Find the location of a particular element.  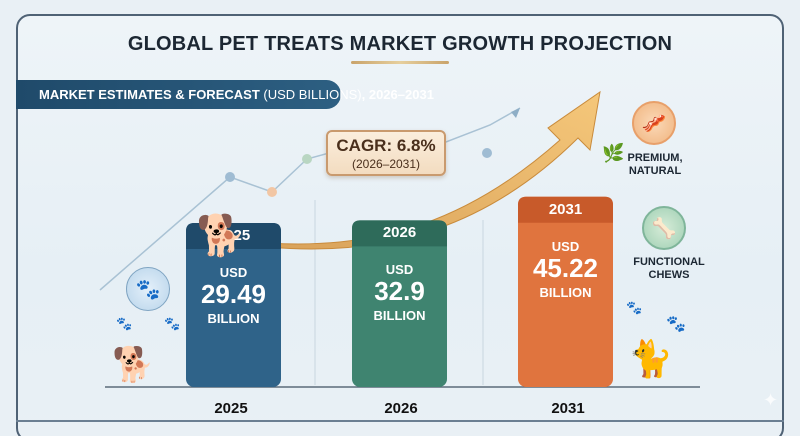

sitting-dog-icon: 🐕 is located at coordinates (133, 365).